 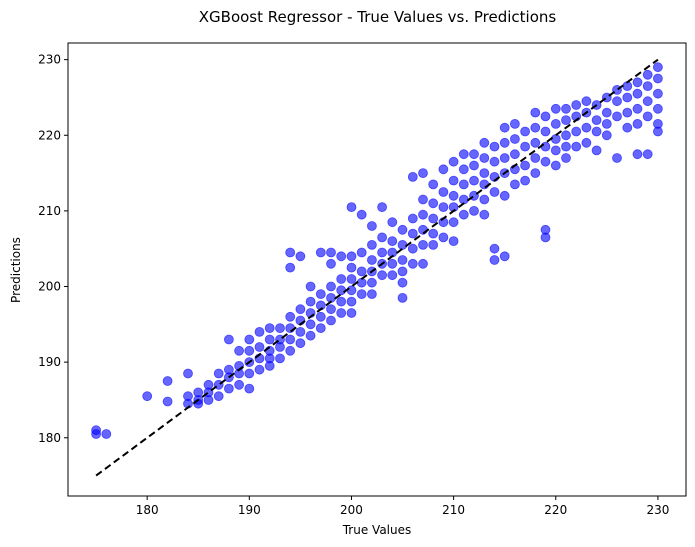 I want to click on y-tick-label: 180, so click(x=49, y=438).